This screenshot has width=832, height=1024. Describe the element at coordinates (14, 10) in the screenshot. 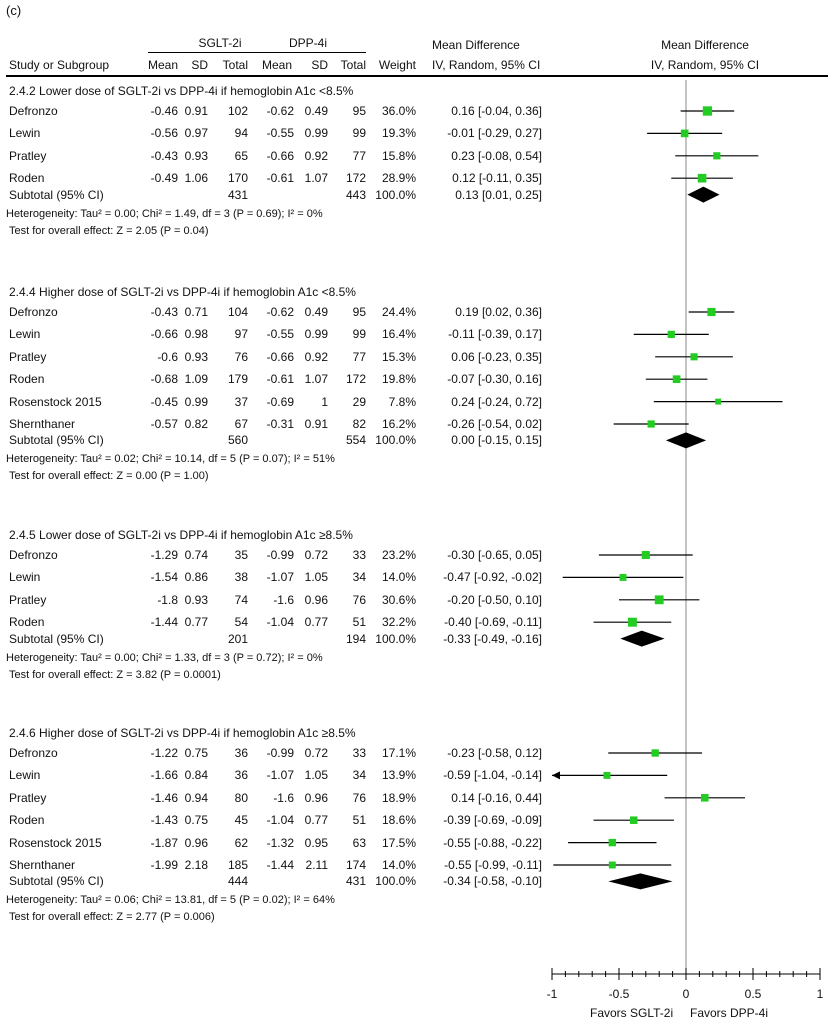

I see `panel-label: (c)` at that location.